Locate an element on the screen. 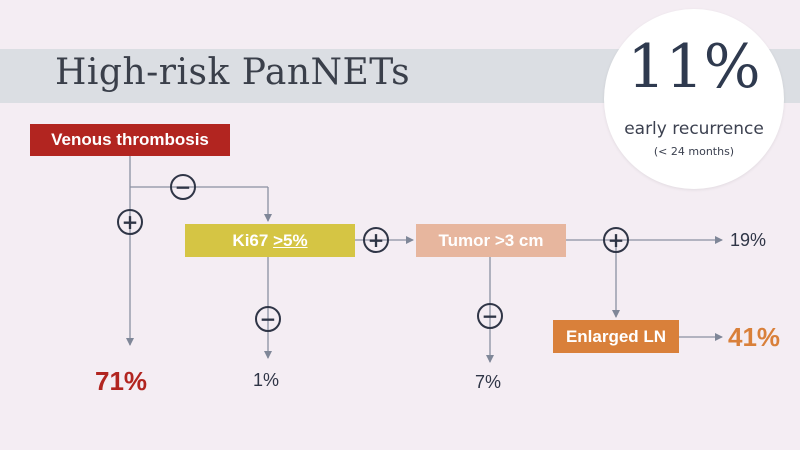 This screenshot has height=450, width=800. node-ki67: Ki67 >5% is located at coordinates (270, 240).